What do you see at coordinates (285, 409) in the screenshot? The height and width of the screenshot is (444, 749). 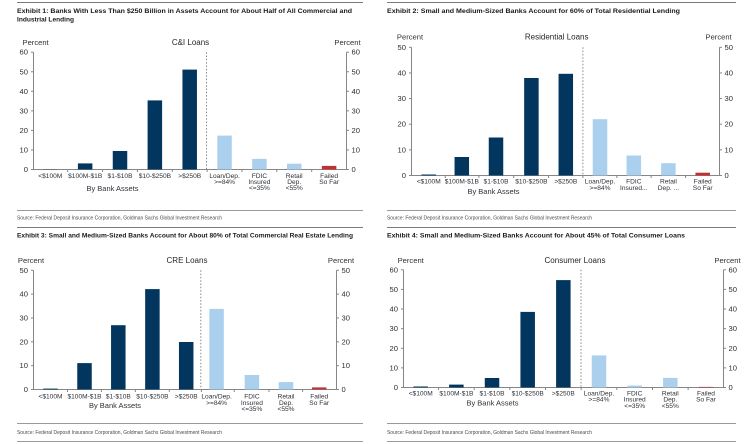 I see `svg-text: <55%` at bounding box center [285, 409].